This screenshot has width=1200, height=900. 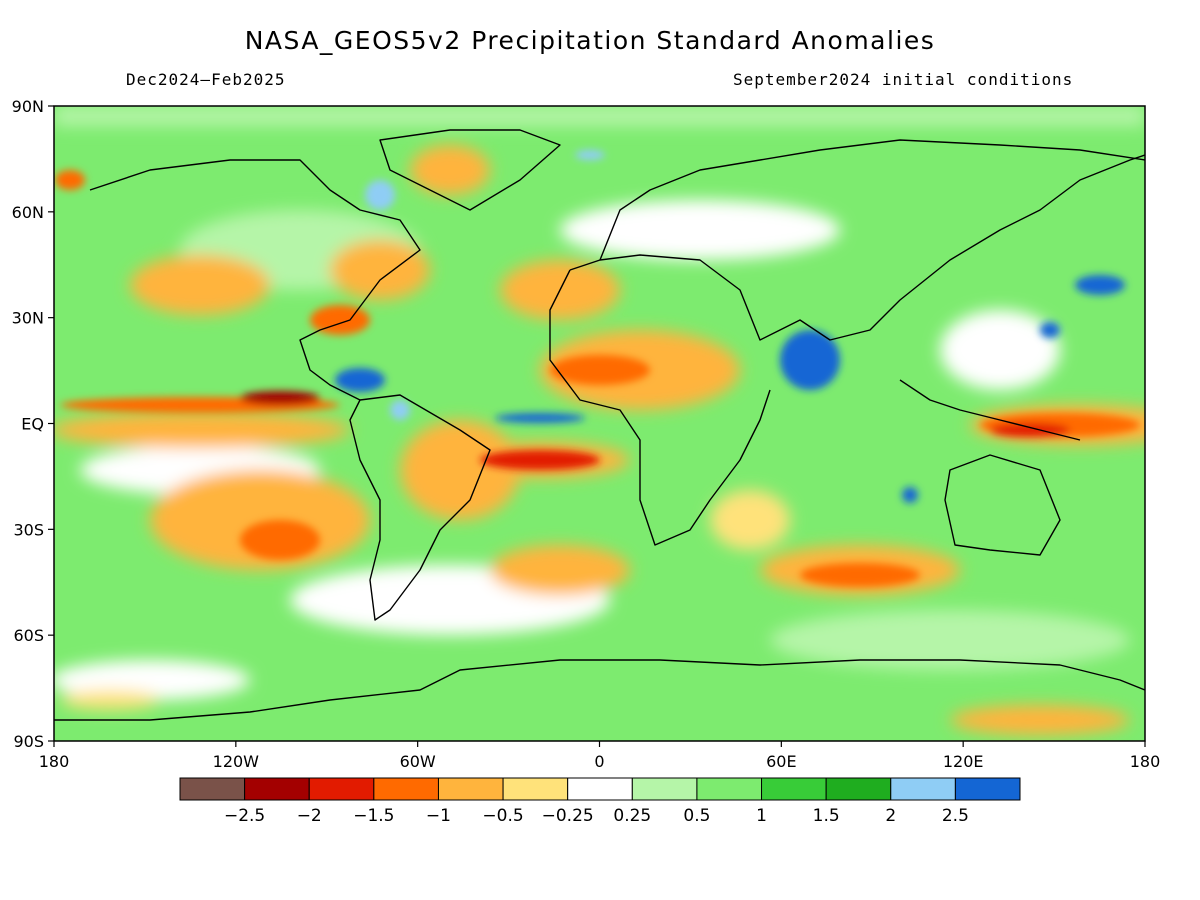 What do you see at coordinates (826, 816) in the screenshot?
I see `colorbar-label: 1.5` at bounding box center [826, 816].